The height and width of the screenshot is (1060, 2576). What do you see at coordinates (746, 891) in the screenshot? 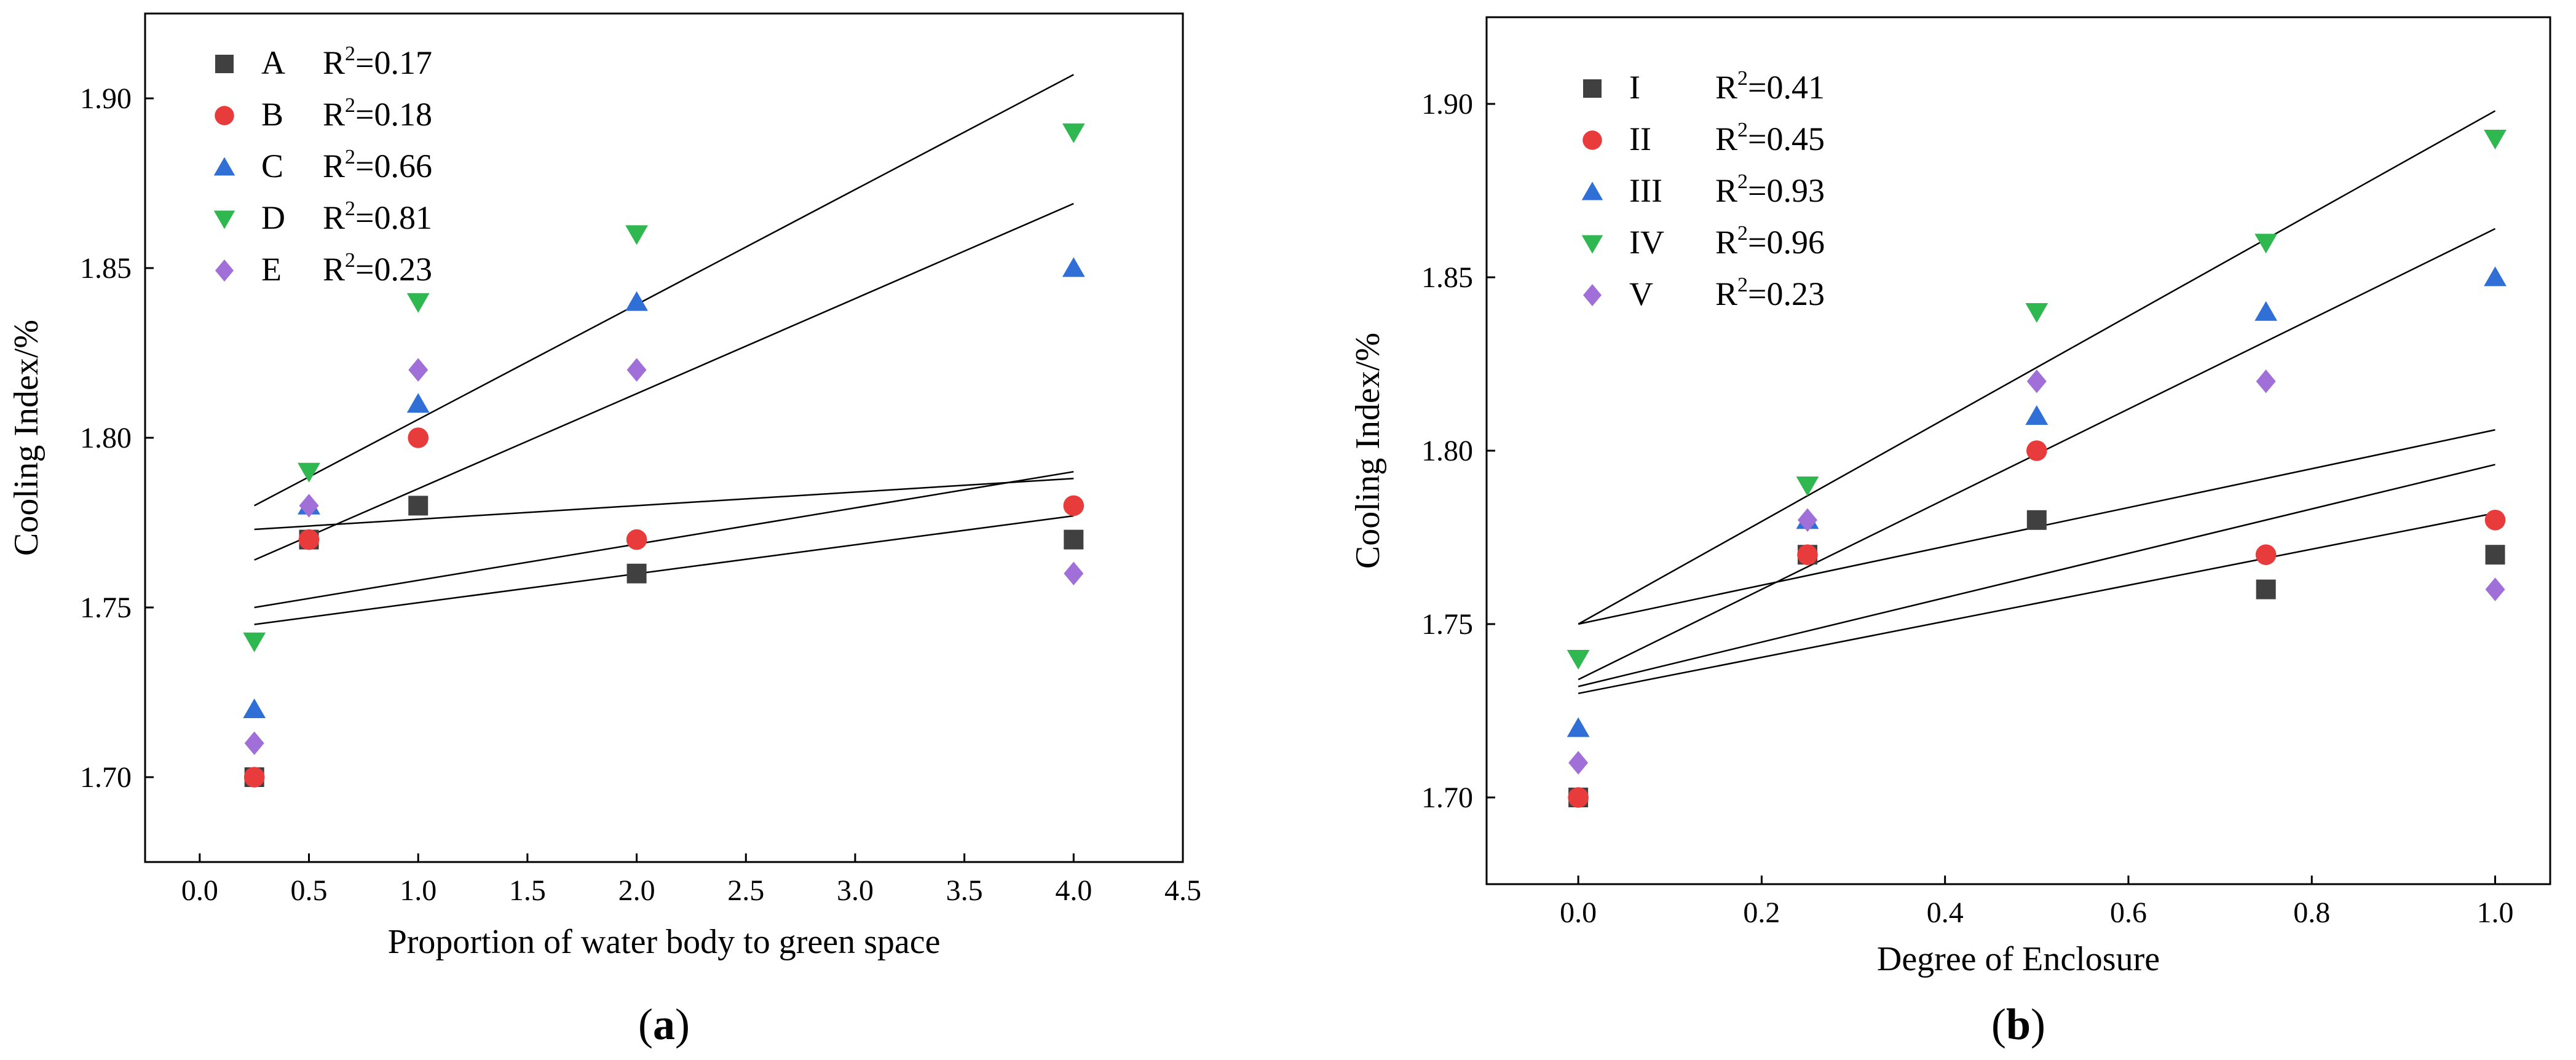
I see `x-tick-label: 2.5` at bounding box center [746, 891].